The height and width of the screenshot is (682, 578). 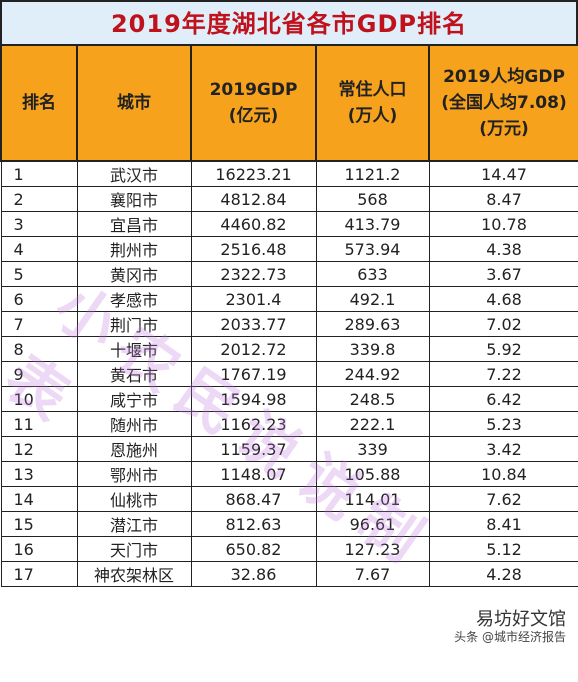 I want to click on cell-city: 天门市, so click(x=134, y=549).